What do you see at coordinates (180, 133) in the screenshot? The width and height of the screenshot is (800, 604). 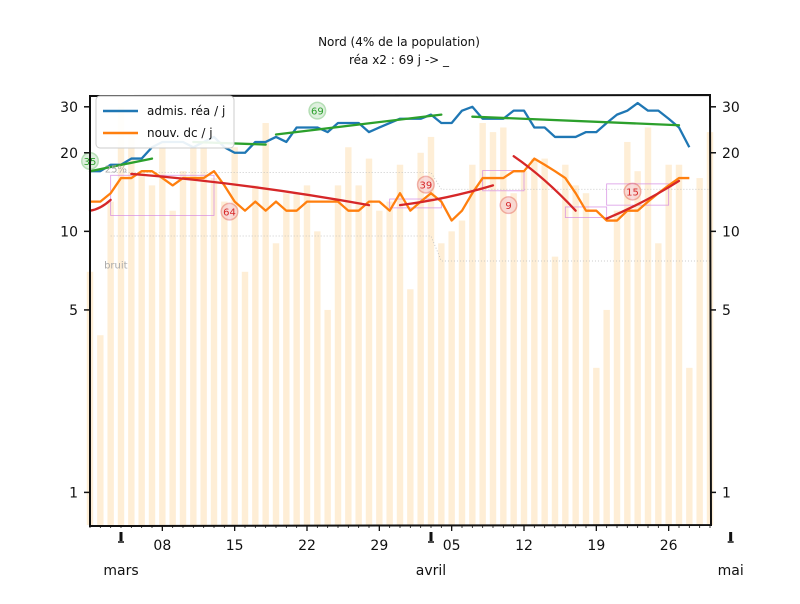 I see `legend-label: nouv. dc / j` at bounding box center [180, 133].